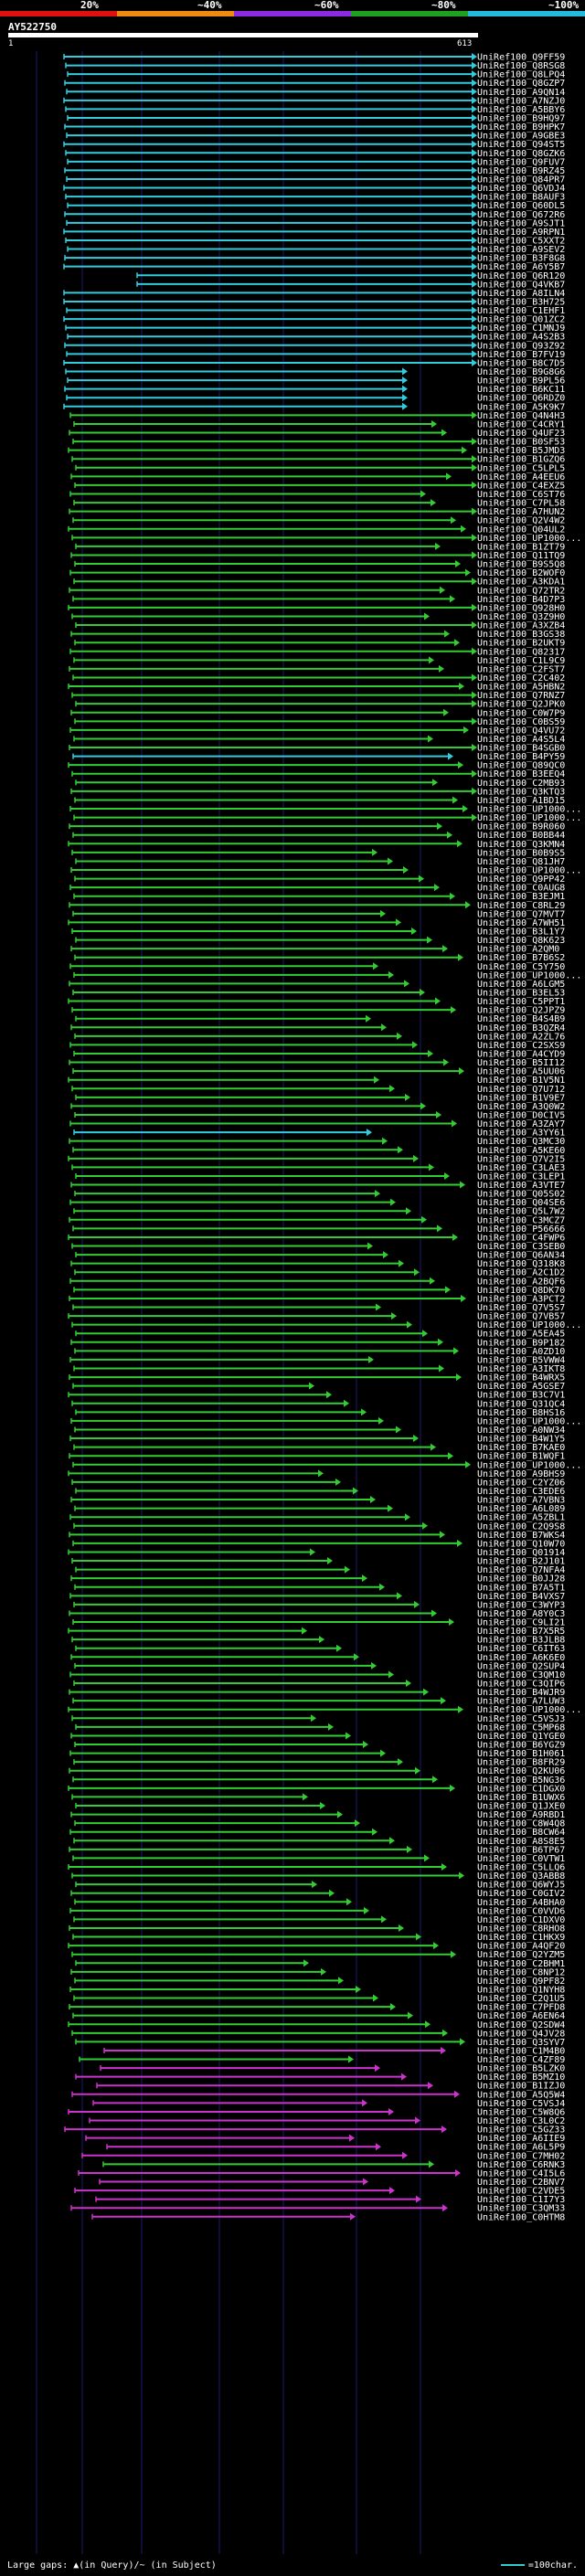 Image resolution: width=585 pixels, height=2576 pixels. What do you see at coordinates (521, 338) in the screenshot?
I see `hit-label: UniRef100_A4S2B3` at bounding box center [521, 338].